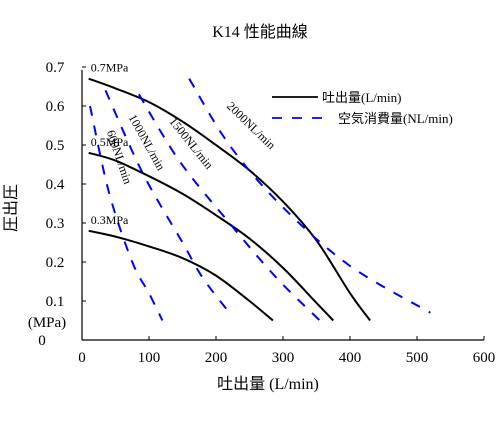 This screenshot has height=423, width=500. I want to click on x-tick-label: 400, so click(350, 358).